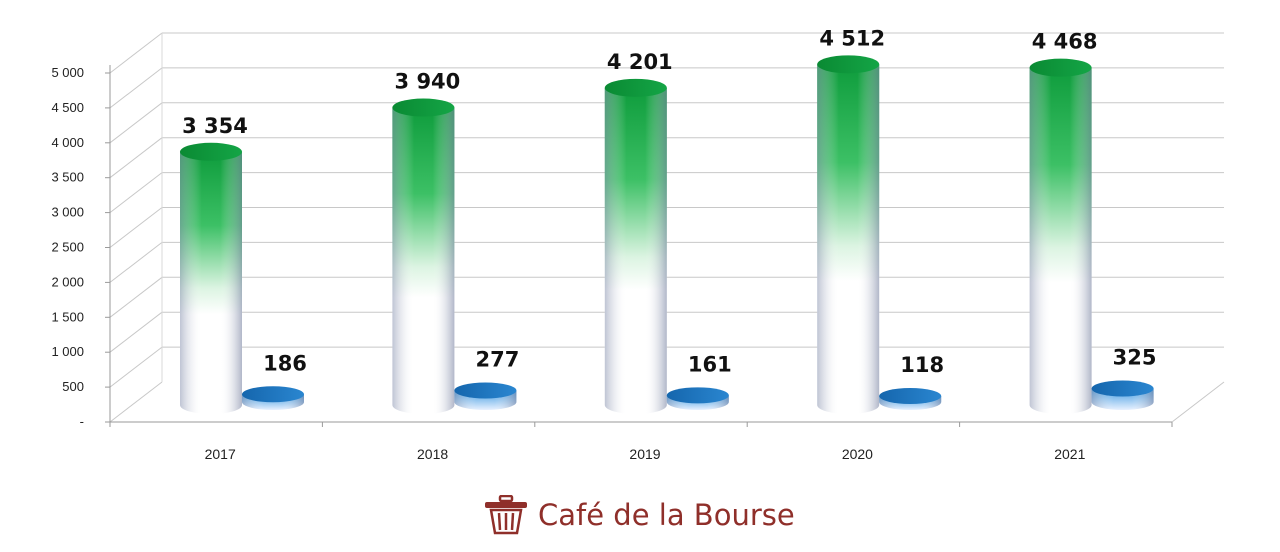 The width and height of the screenshot is (1280, 552). What do you see at coordinates (1065, 42) in the screenshot?
I see `data-label-primary-2021: 4 468` at bounding box center [1065, 42].